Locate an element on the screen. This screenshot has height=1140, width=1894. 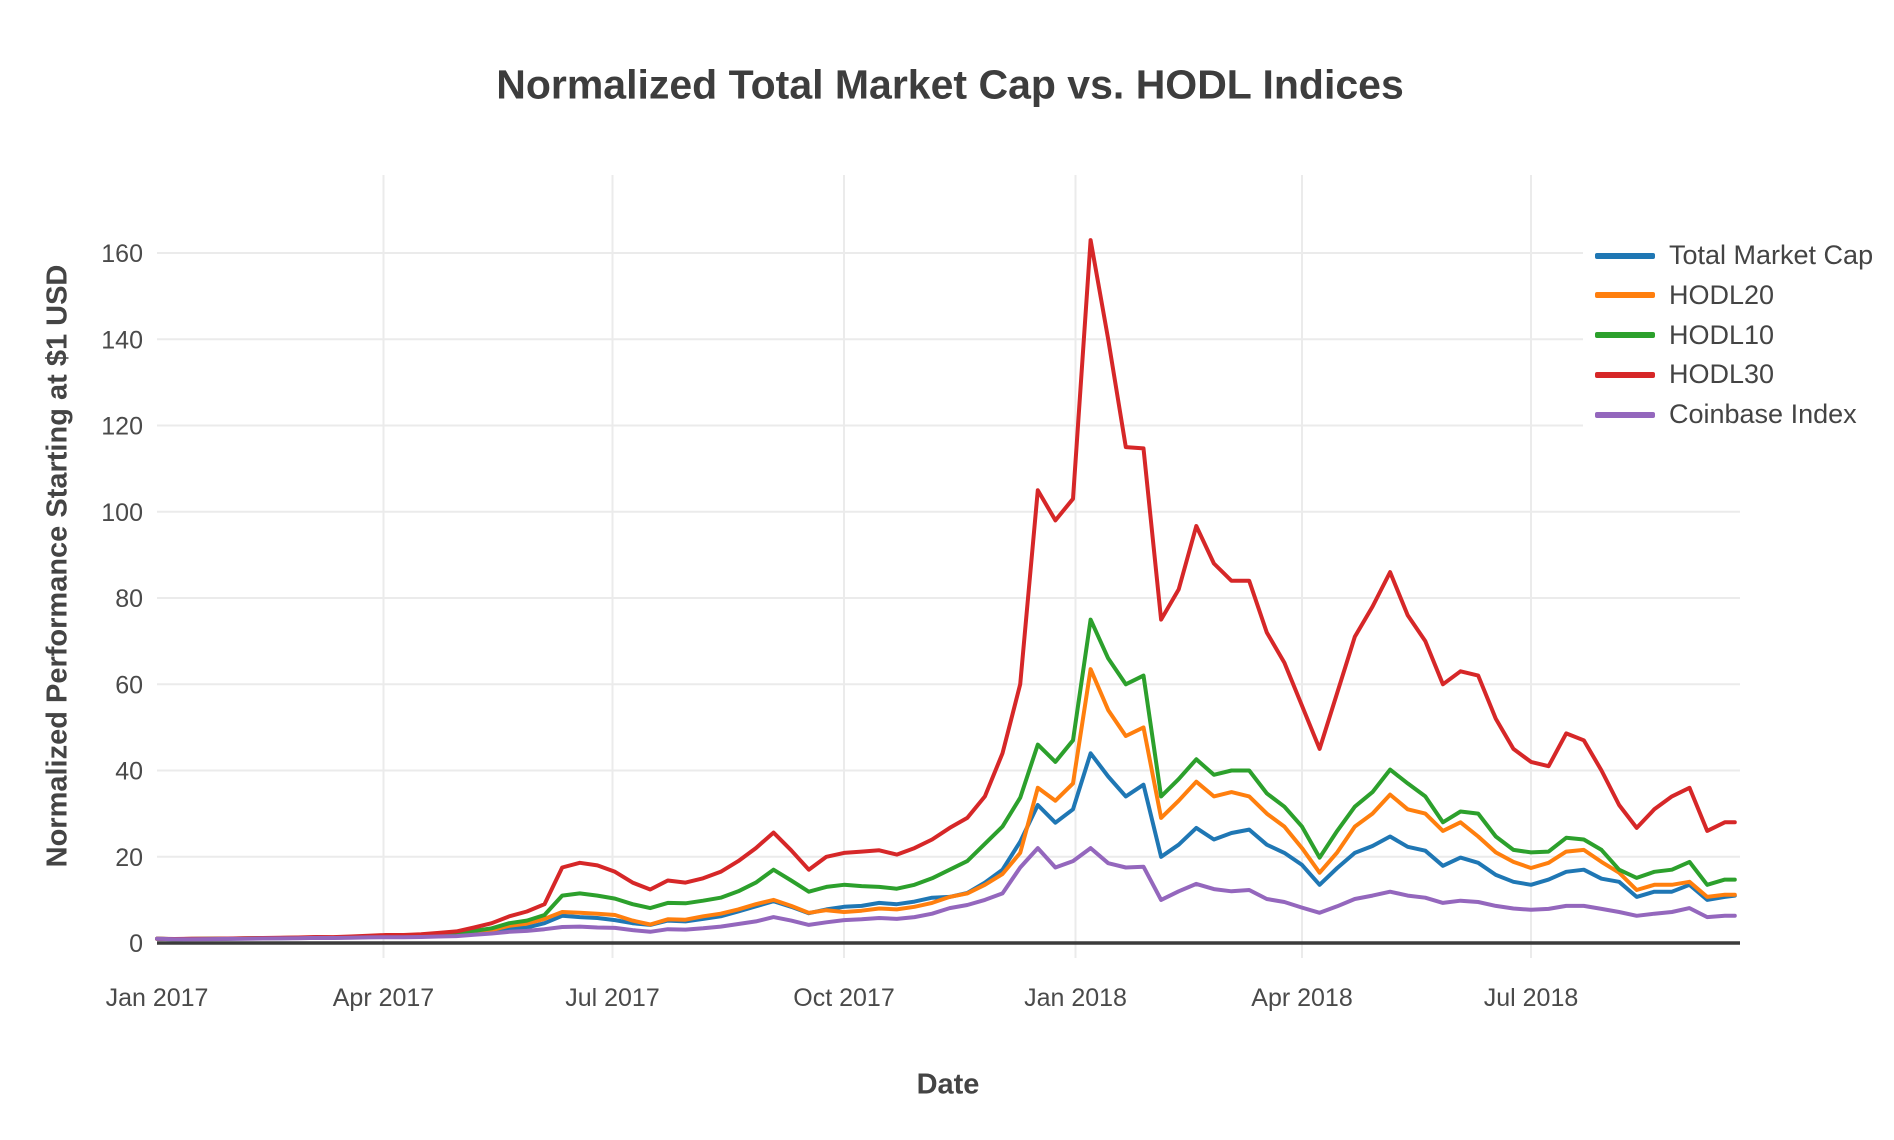
x-tick-label: Jan 2018 is located at coordinates (1075, 998).